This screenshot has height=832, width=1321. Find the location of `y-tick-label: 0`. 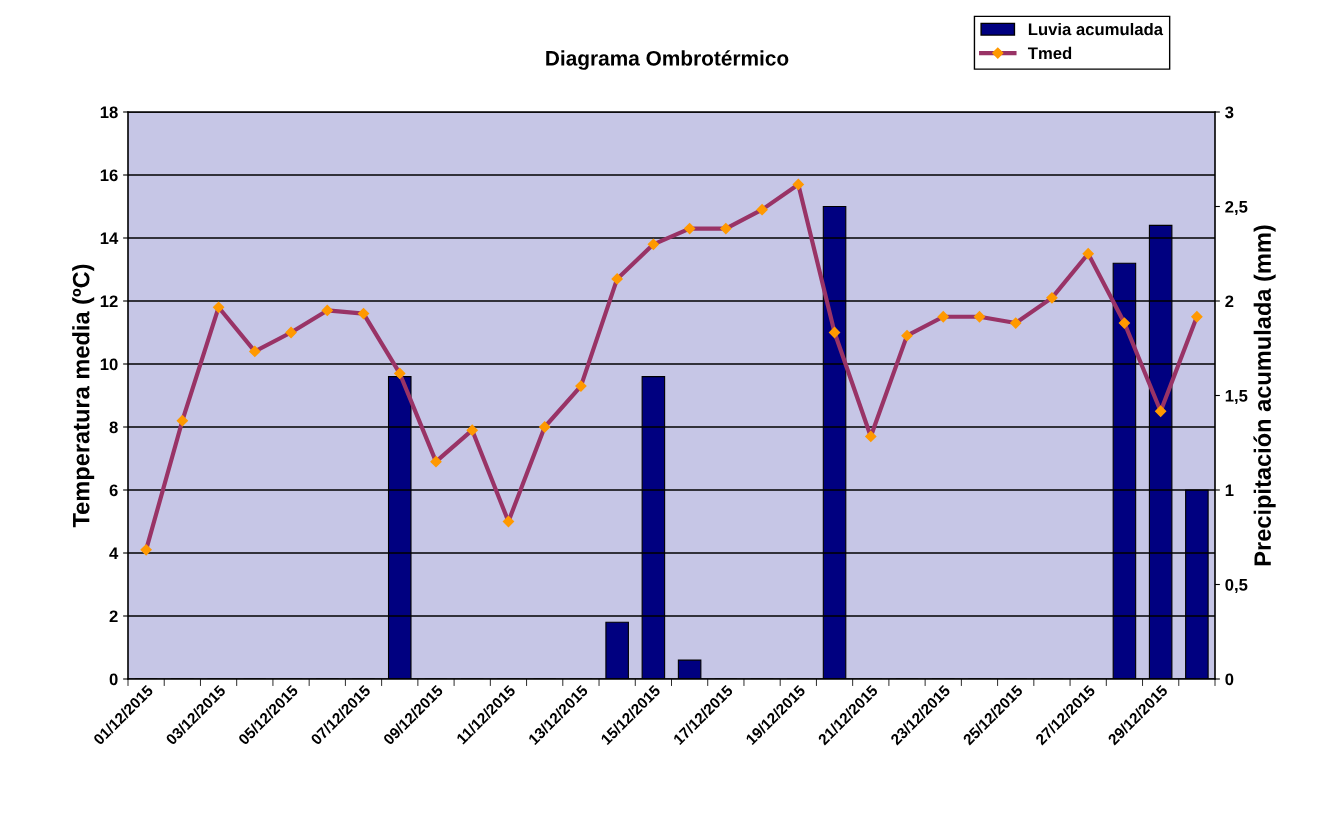

y-tick-label: 0 is located at coordinates (113, 679).